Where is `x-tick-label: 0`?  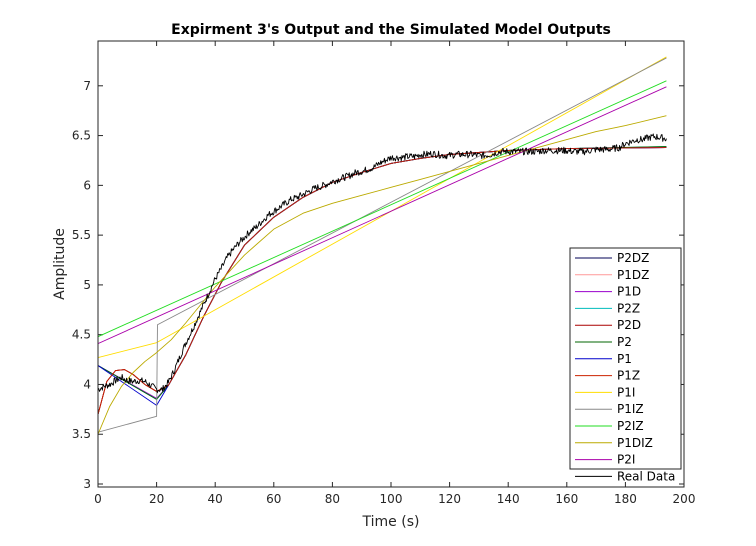 x-tick-label: 0 is located at coordinates (98, 499).